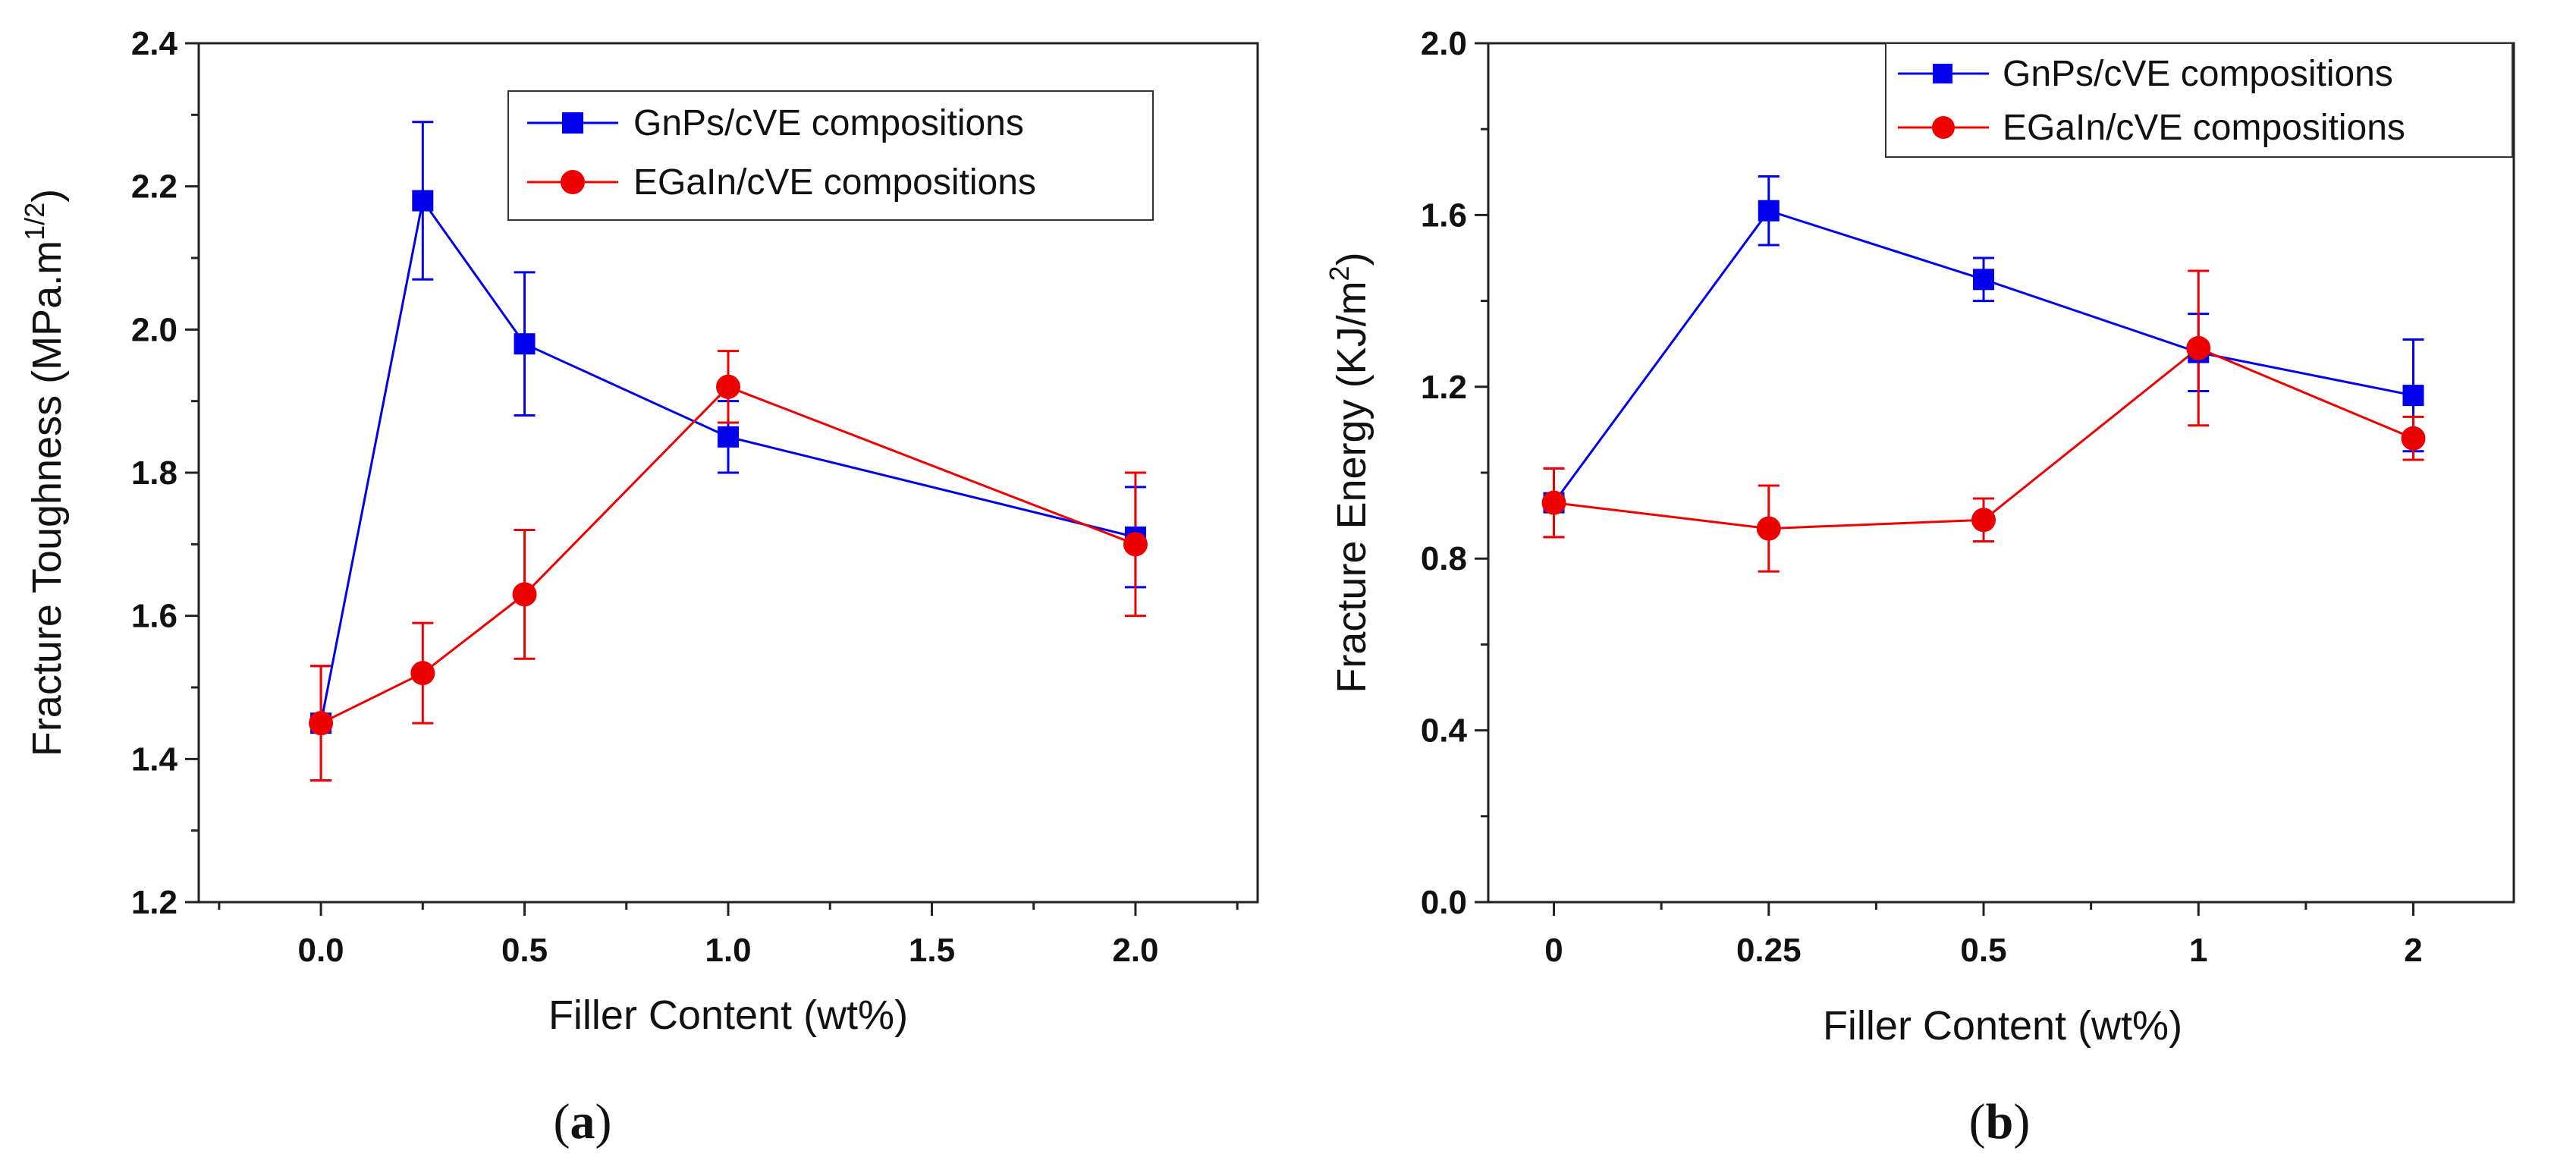 This screenshot has height=1173, width=2576. I want to click on b-x-tick-label-0-25: 0.25, so click(1769, 951).